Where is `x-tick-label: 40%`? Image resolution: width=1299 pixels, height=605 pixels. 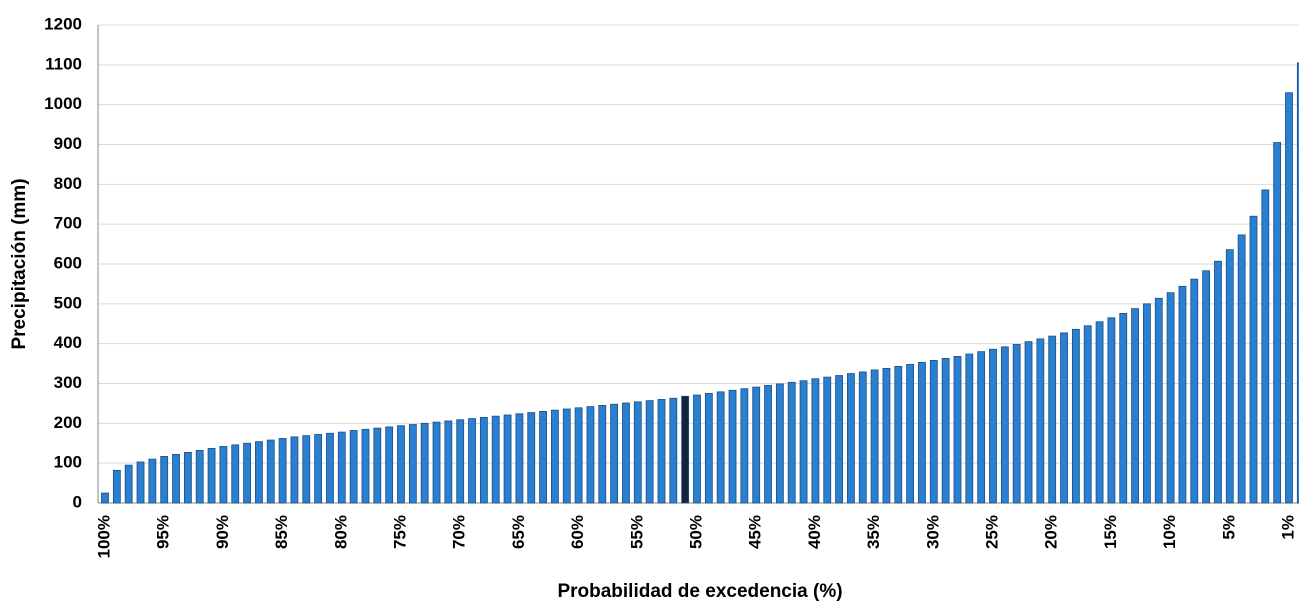 x-tick-label: 40% is located at coordinates (814, 532).